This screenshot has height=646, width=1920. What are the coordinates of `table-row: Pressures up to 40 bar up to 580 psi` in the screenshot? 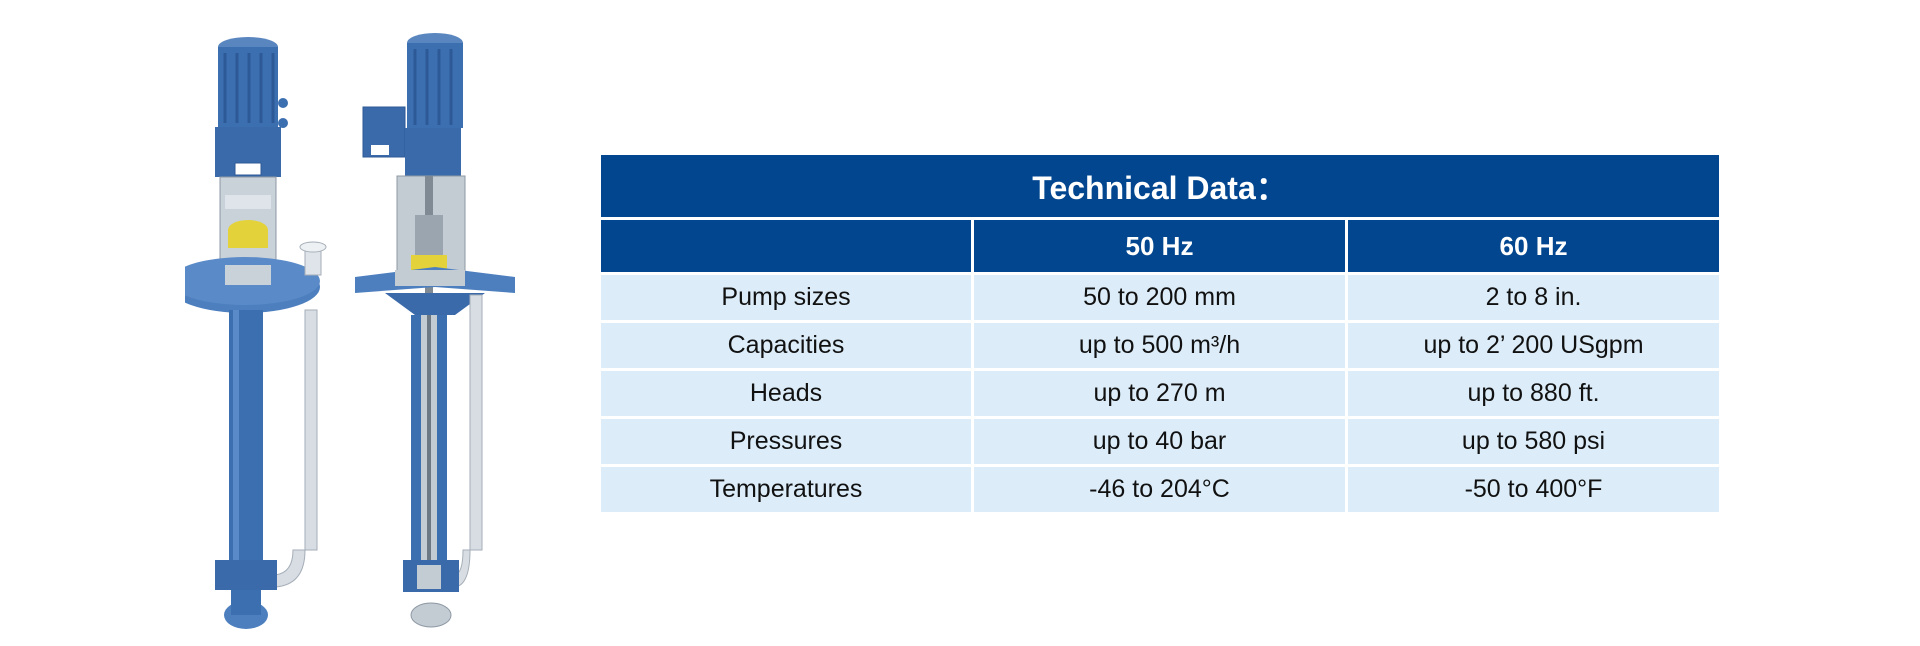 It's located at (1160, 441).